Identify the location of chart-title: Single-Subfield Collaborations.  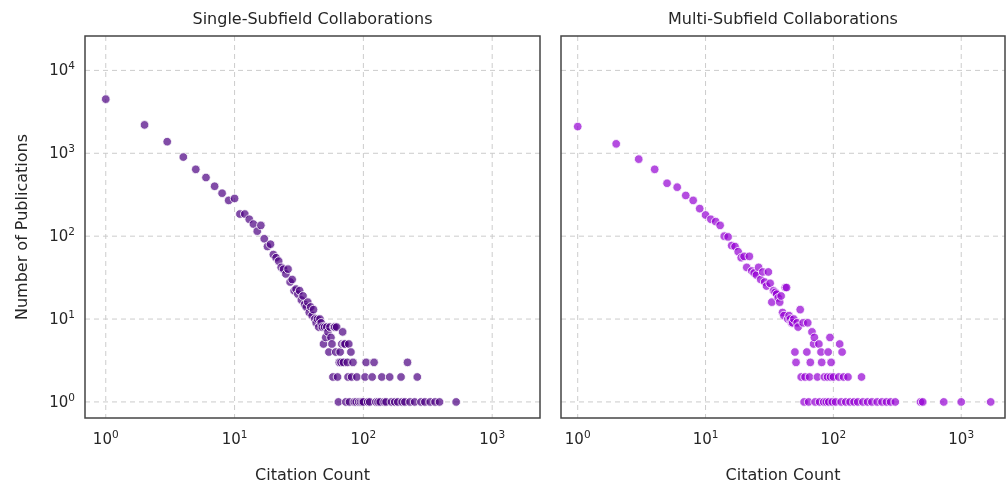
(312, 18).